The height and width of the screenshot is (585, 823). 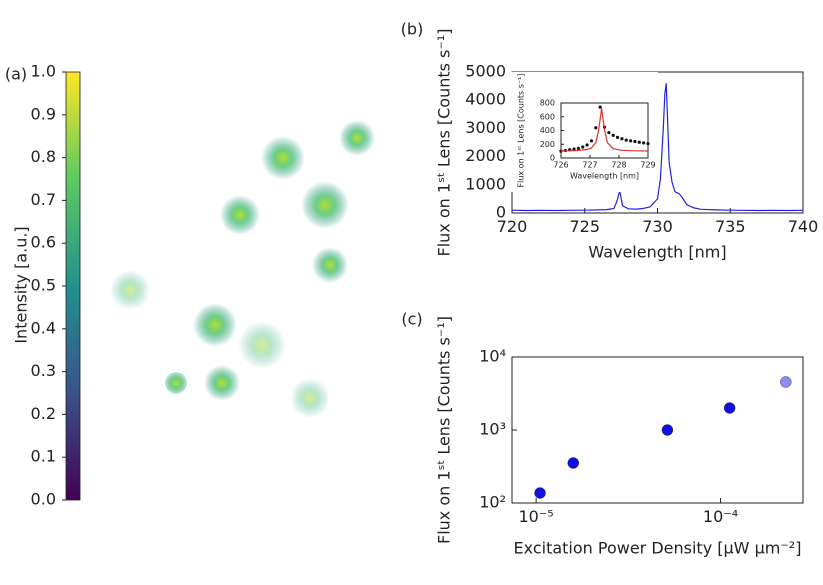 I want to click on x-tick-label: 10⁻⁵, so click(x=536, y=516).